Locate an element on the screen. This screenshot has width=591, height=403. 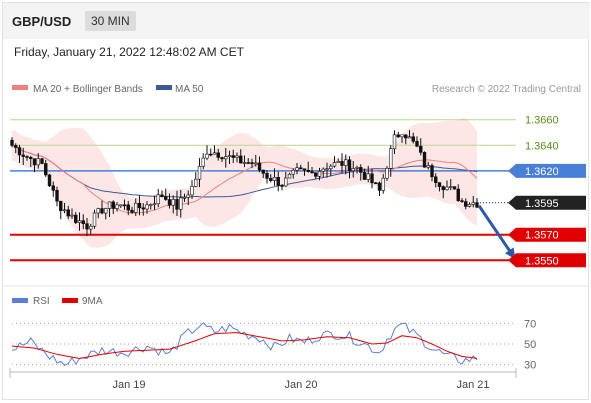
ma20-line is located at coordinates (244, 179).